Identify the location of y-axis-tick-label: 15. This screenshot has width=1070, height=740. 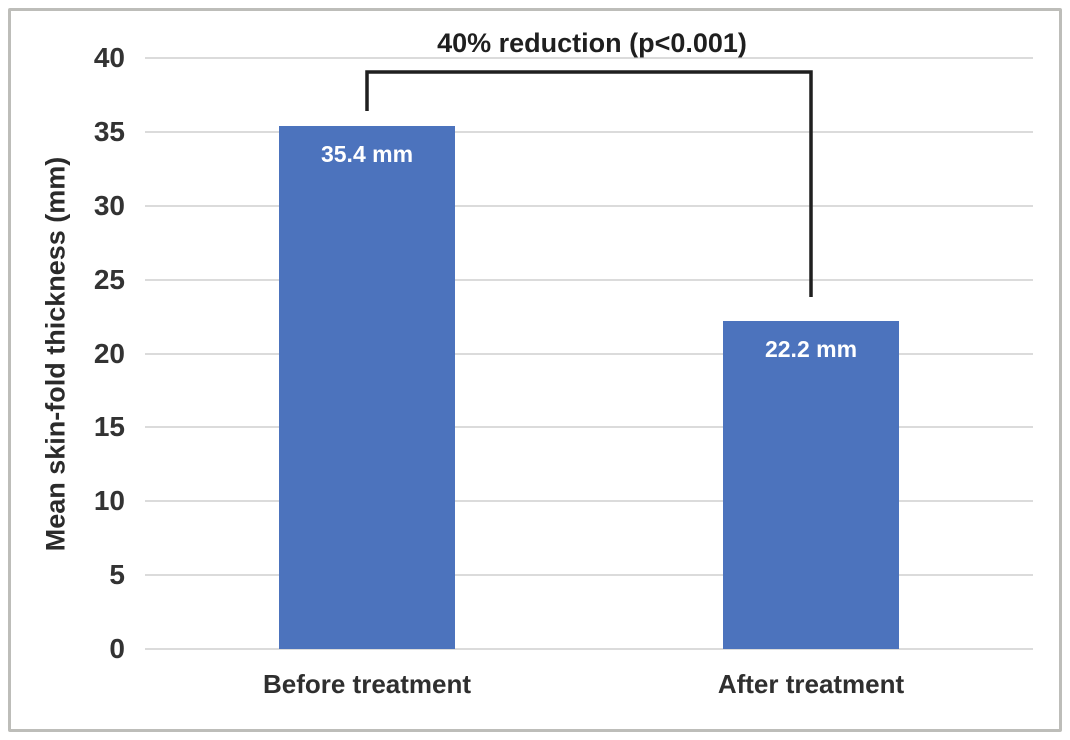
(109, 427).